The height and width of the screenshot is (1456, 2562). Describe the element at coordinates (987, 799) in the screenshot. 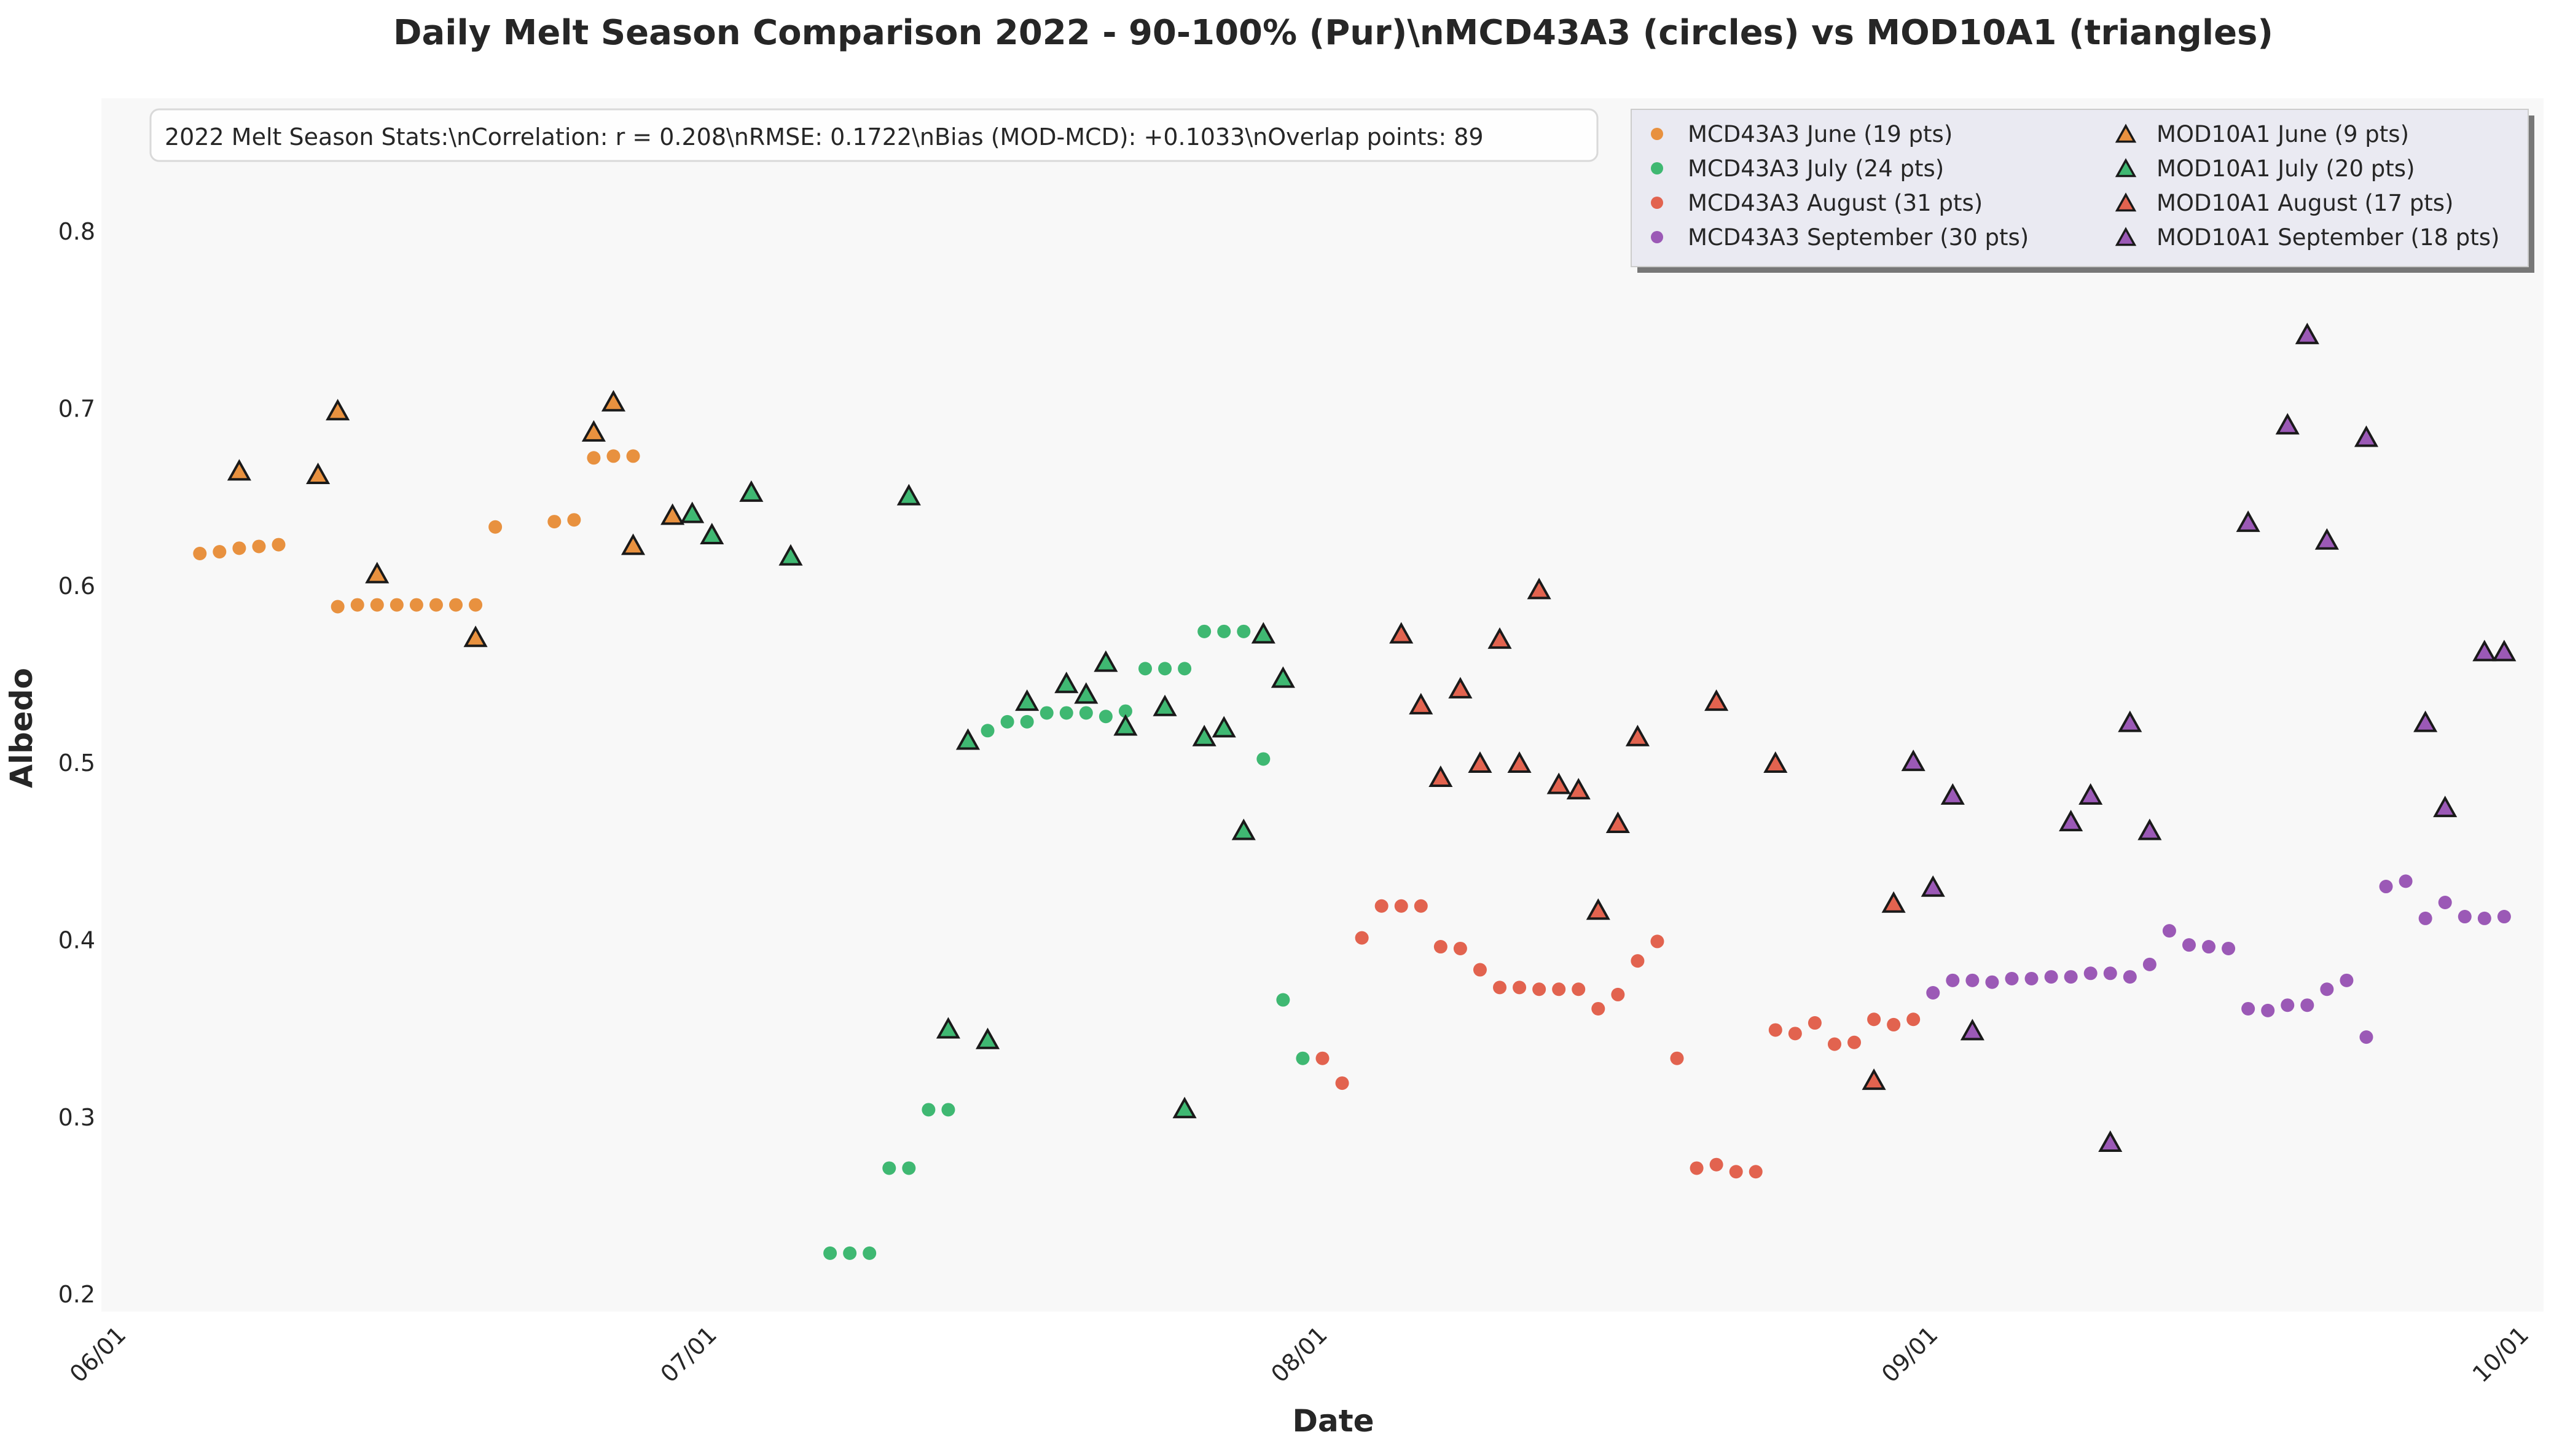

I see `series-mod10a1-july` at that location.